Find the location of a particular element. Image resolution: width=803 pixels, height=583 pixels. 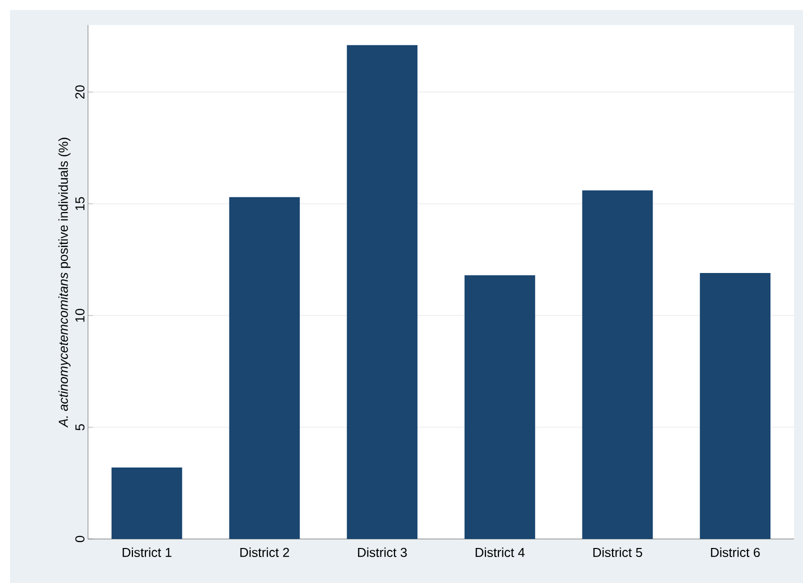

y-axis-title: A. actinomycetemcomitans positive individuals (%) is located at coordinates (64, 283).